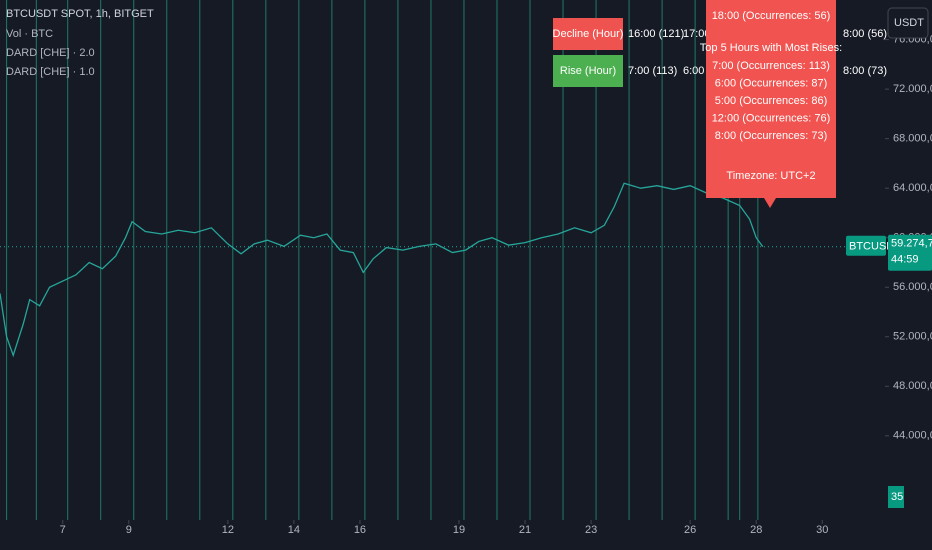 The height and width of the screenshot is (550, 932). What do you see at coordinates (771, 48) in the screenshot?
I see `tooltip-line: Top 5 Hours with Most Rises:` at bounding box center [771, 48].